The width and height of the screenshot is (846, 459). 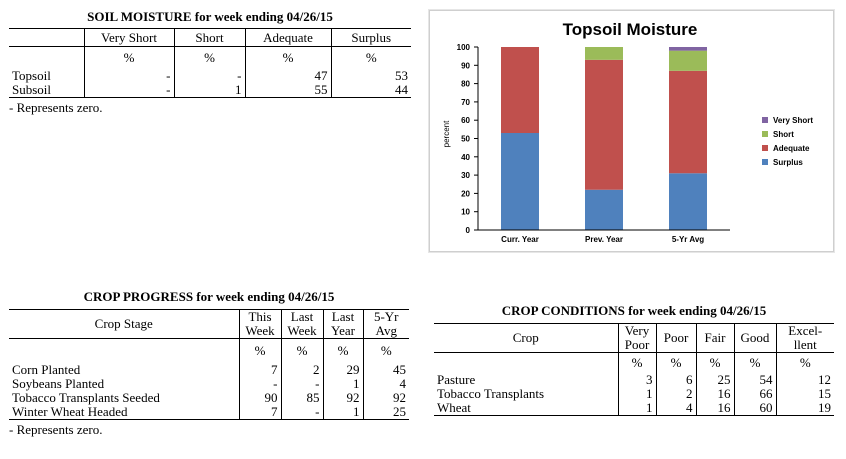 I want to click on progress-cell: 85, so click(x=301, y=398).